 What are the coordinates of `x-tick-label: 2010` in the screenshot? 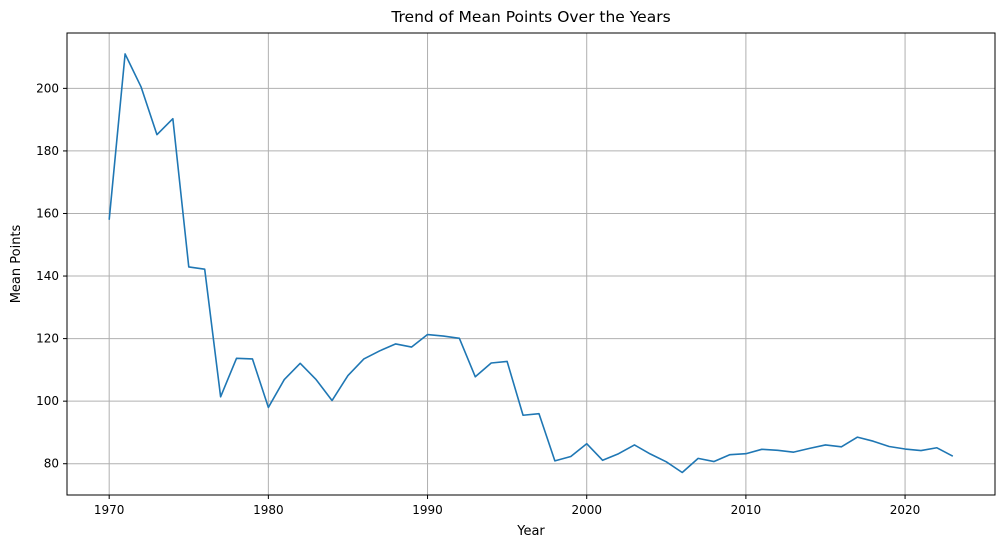 It's located at (746, 510).